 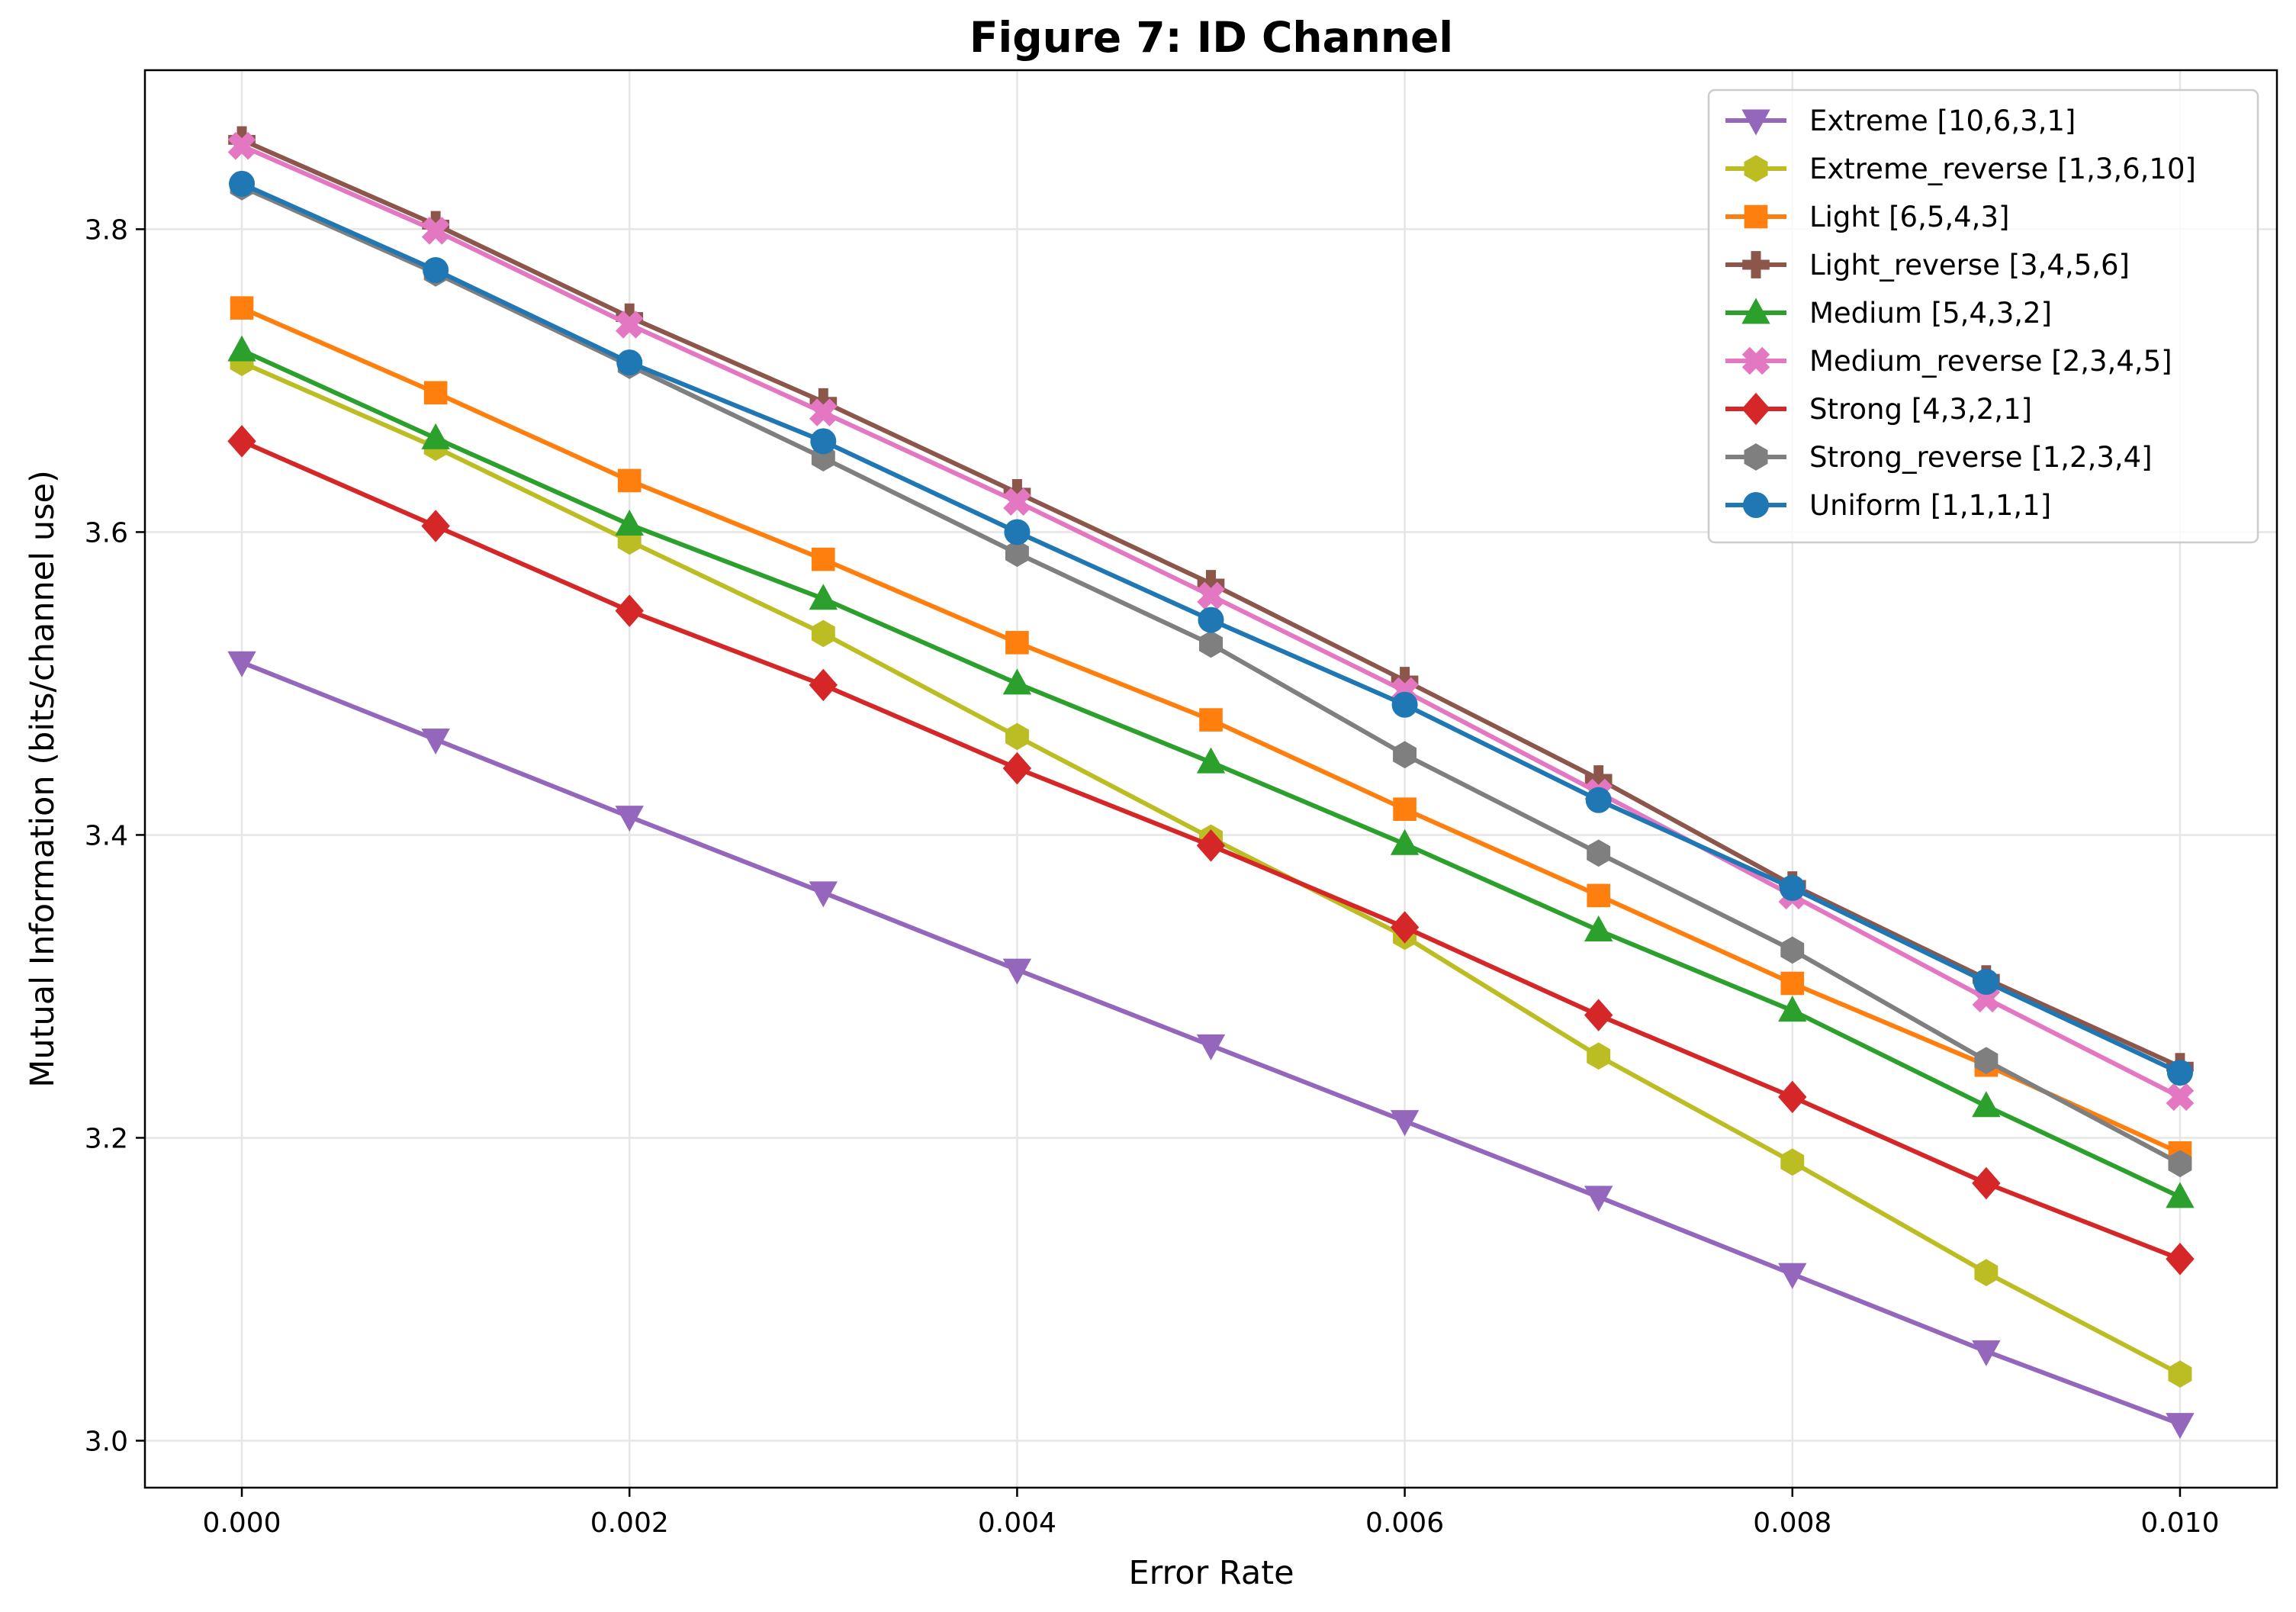 I want to click on legend-item: Medium_reverse [2,3,4,5], so click(x=1948, y=361).